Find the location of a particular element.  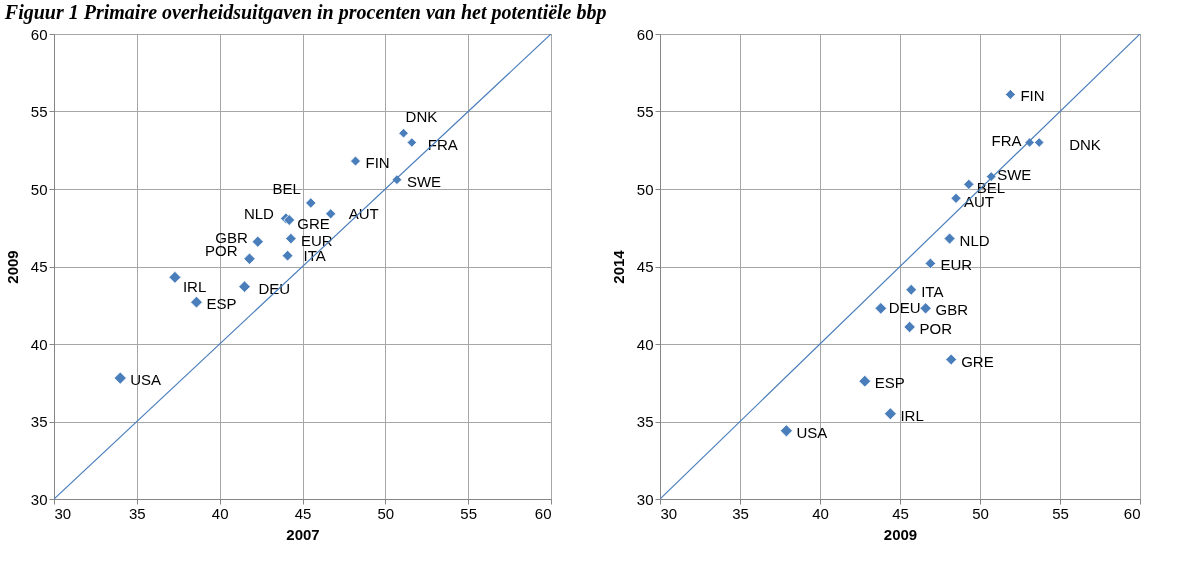

series-label: BEL is located at coordinates (286, 188).